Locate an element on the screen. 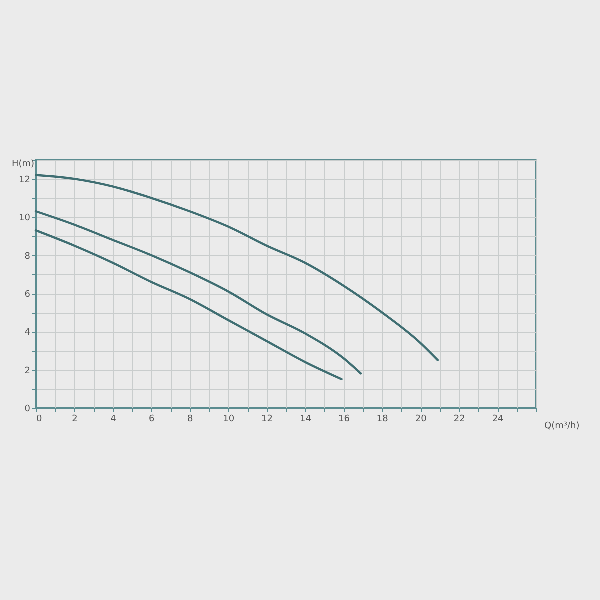 The height and width of the screenshot is (600, 600). x-tick-label: 2 is located at coordinates (75, 419).